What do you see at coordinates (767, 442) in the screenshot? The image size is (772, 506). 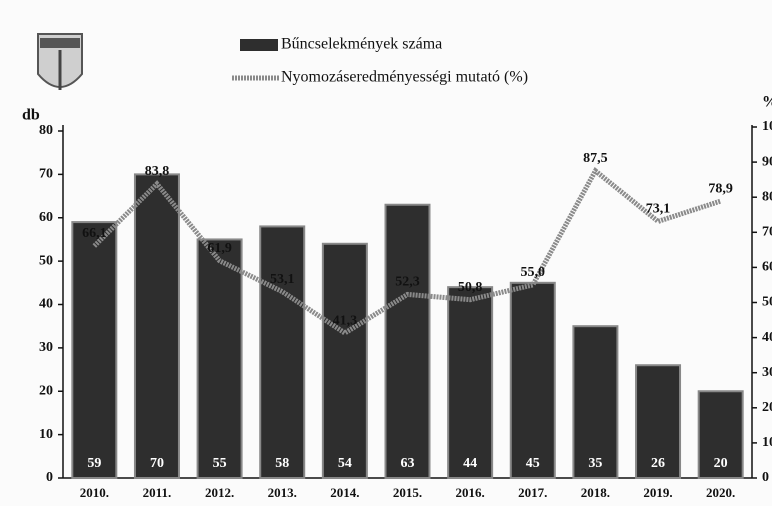 I see `y2-tick-label: 10` at bounding box center [767, 442].